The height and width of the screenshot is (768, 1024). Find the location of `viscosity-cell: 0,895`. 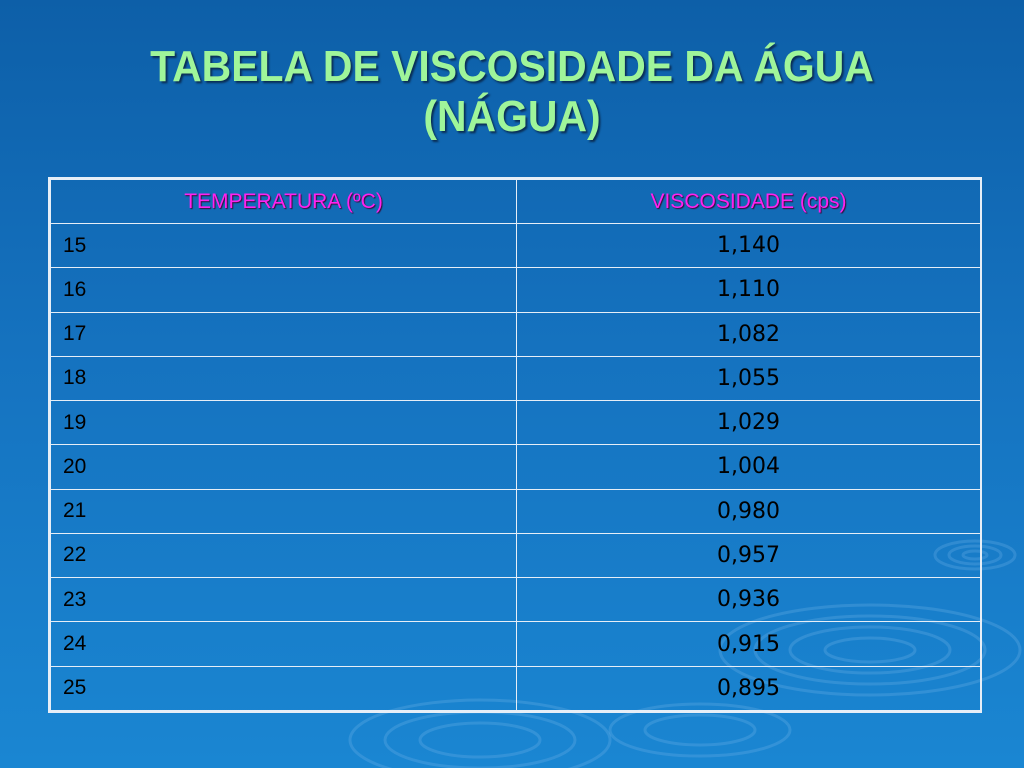

viscosity-cell: 0,895 is located at coordinates (748, 688).